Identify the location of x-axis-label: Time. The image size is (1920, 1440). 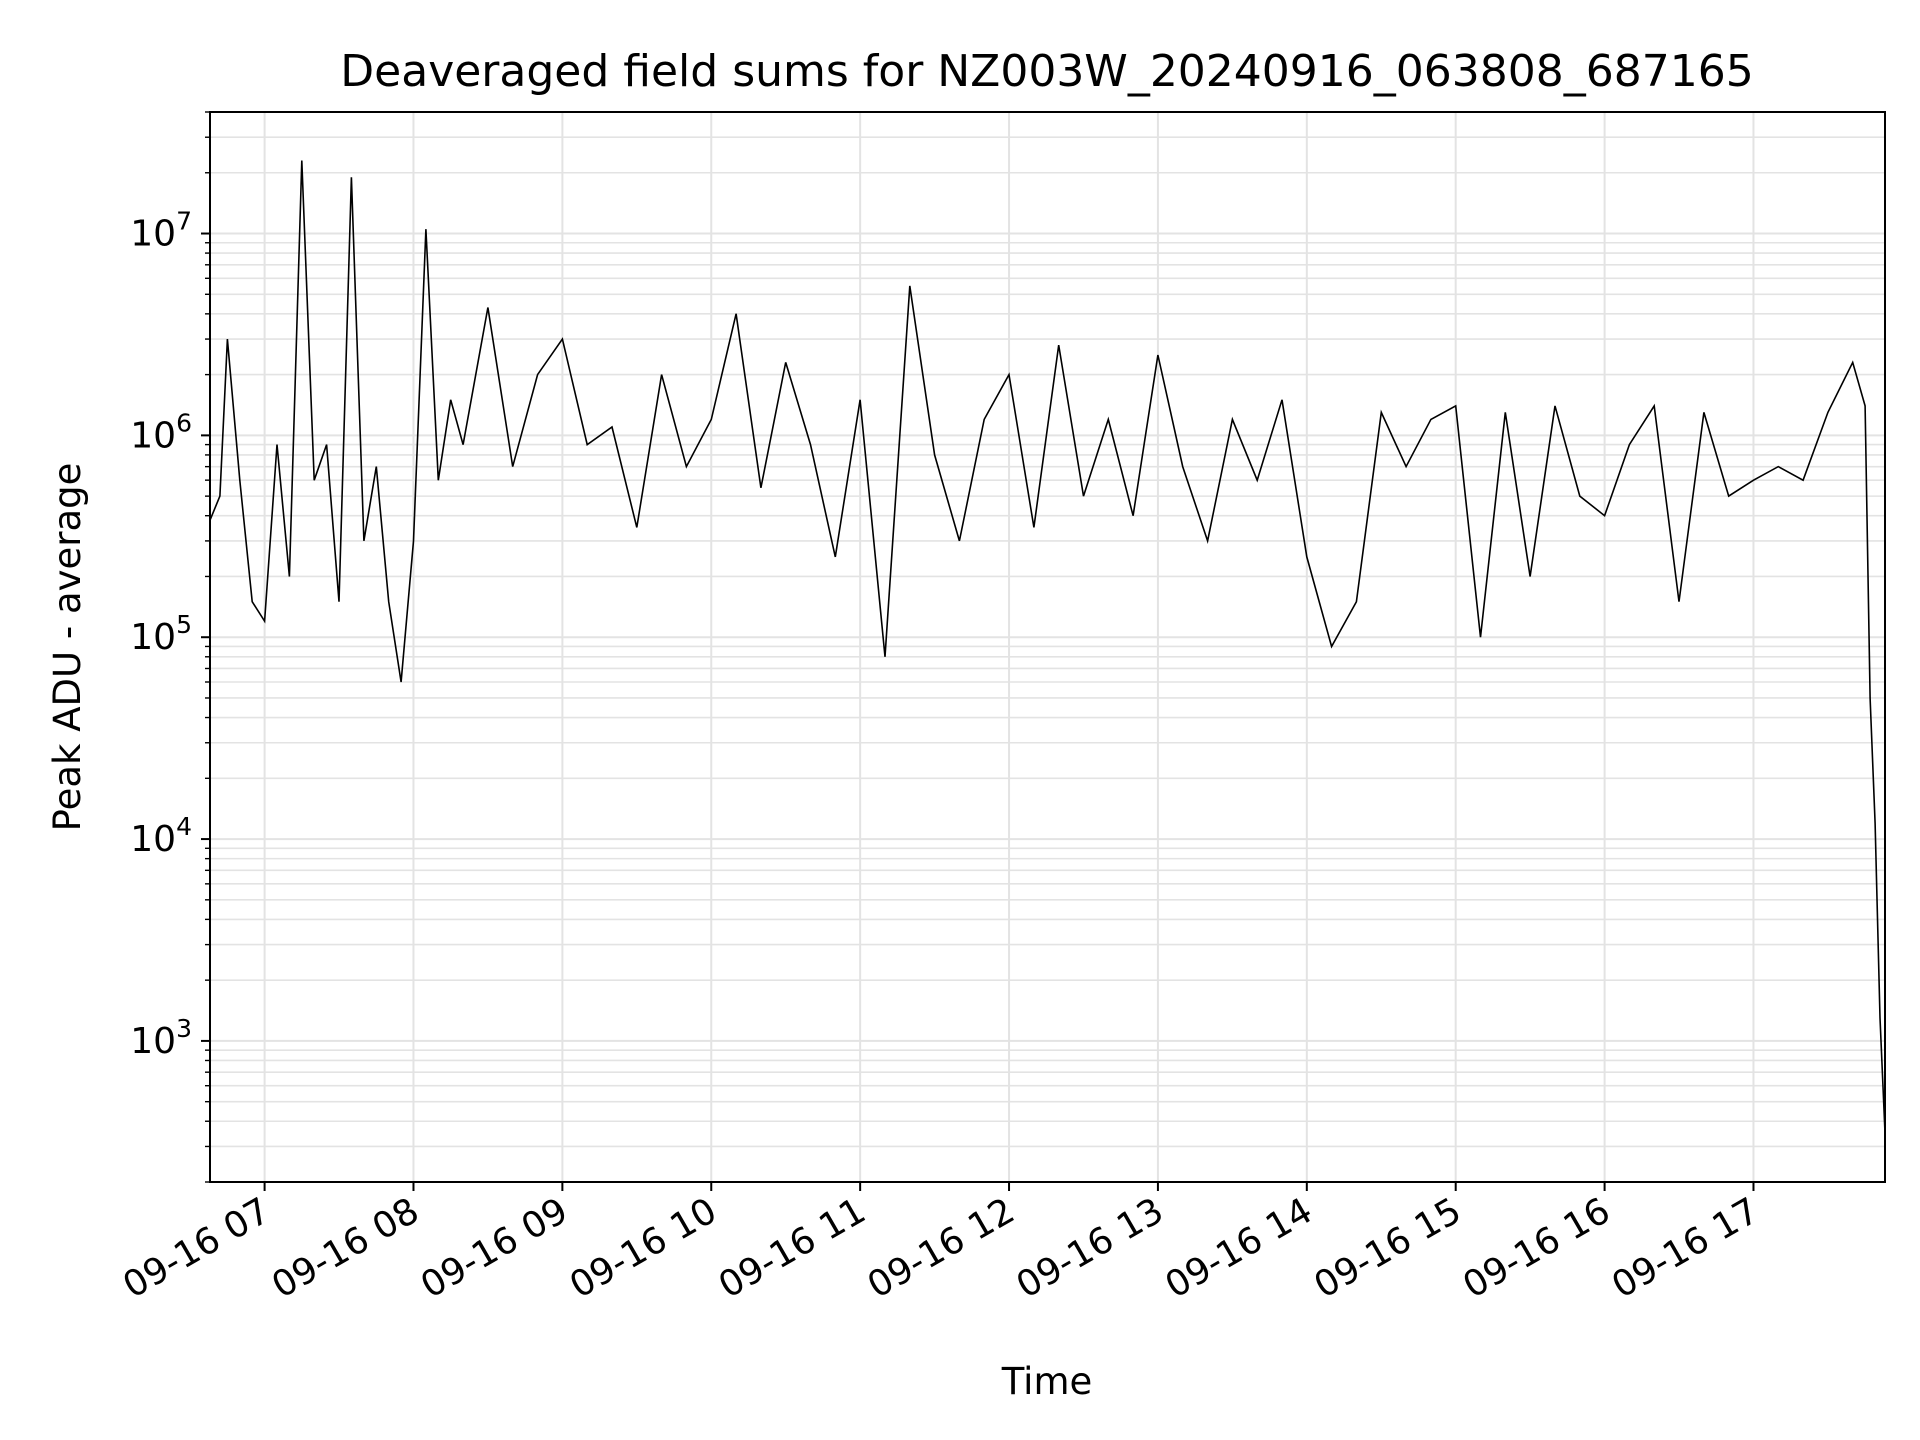
(1047, 1381).